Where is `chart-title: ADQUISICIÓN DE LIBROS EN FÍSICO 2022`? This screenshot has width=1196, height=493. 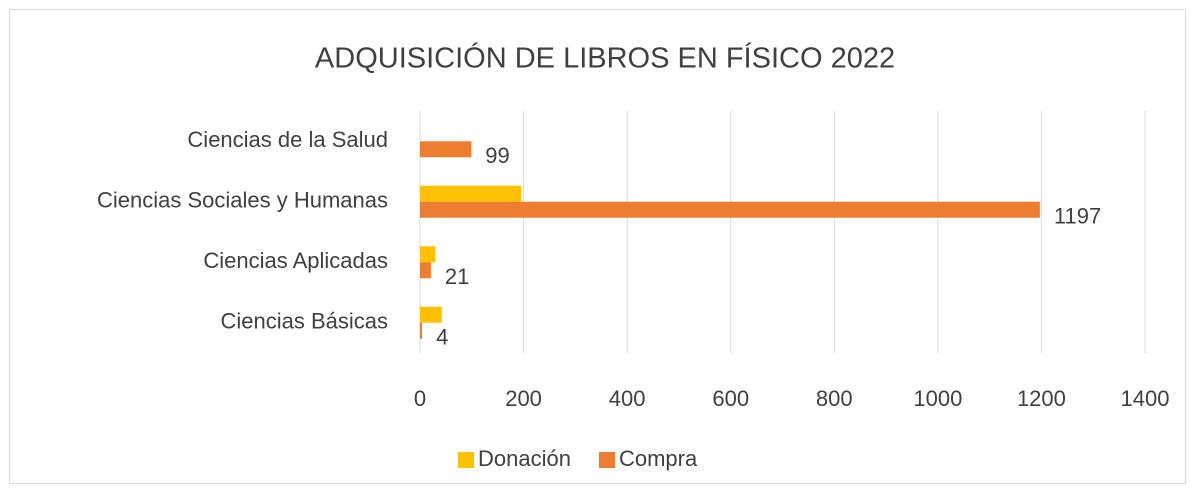
chart-title: ADQUISICIÓN DE LIBROS EN FÍSICO 2022 is located at coordinates (605, 58).